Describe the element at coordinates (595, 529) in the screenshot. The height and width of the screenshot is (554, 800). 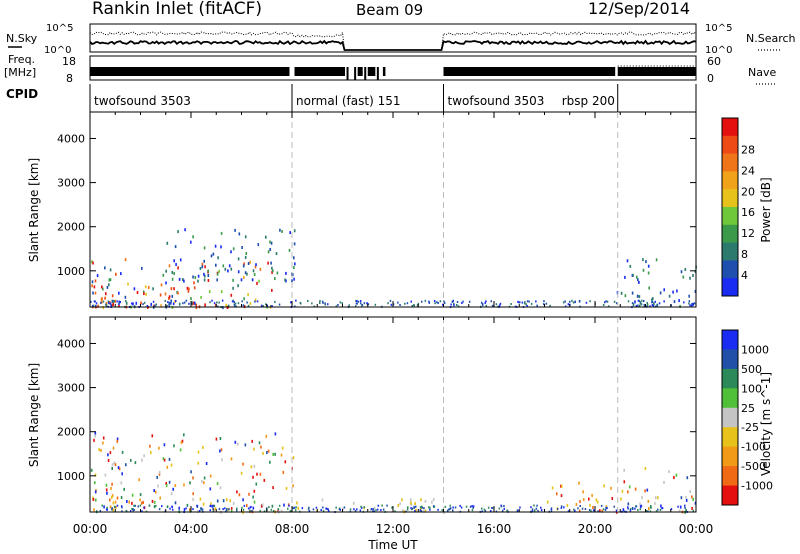
I see `x-tick-label: 20:00` at that location.